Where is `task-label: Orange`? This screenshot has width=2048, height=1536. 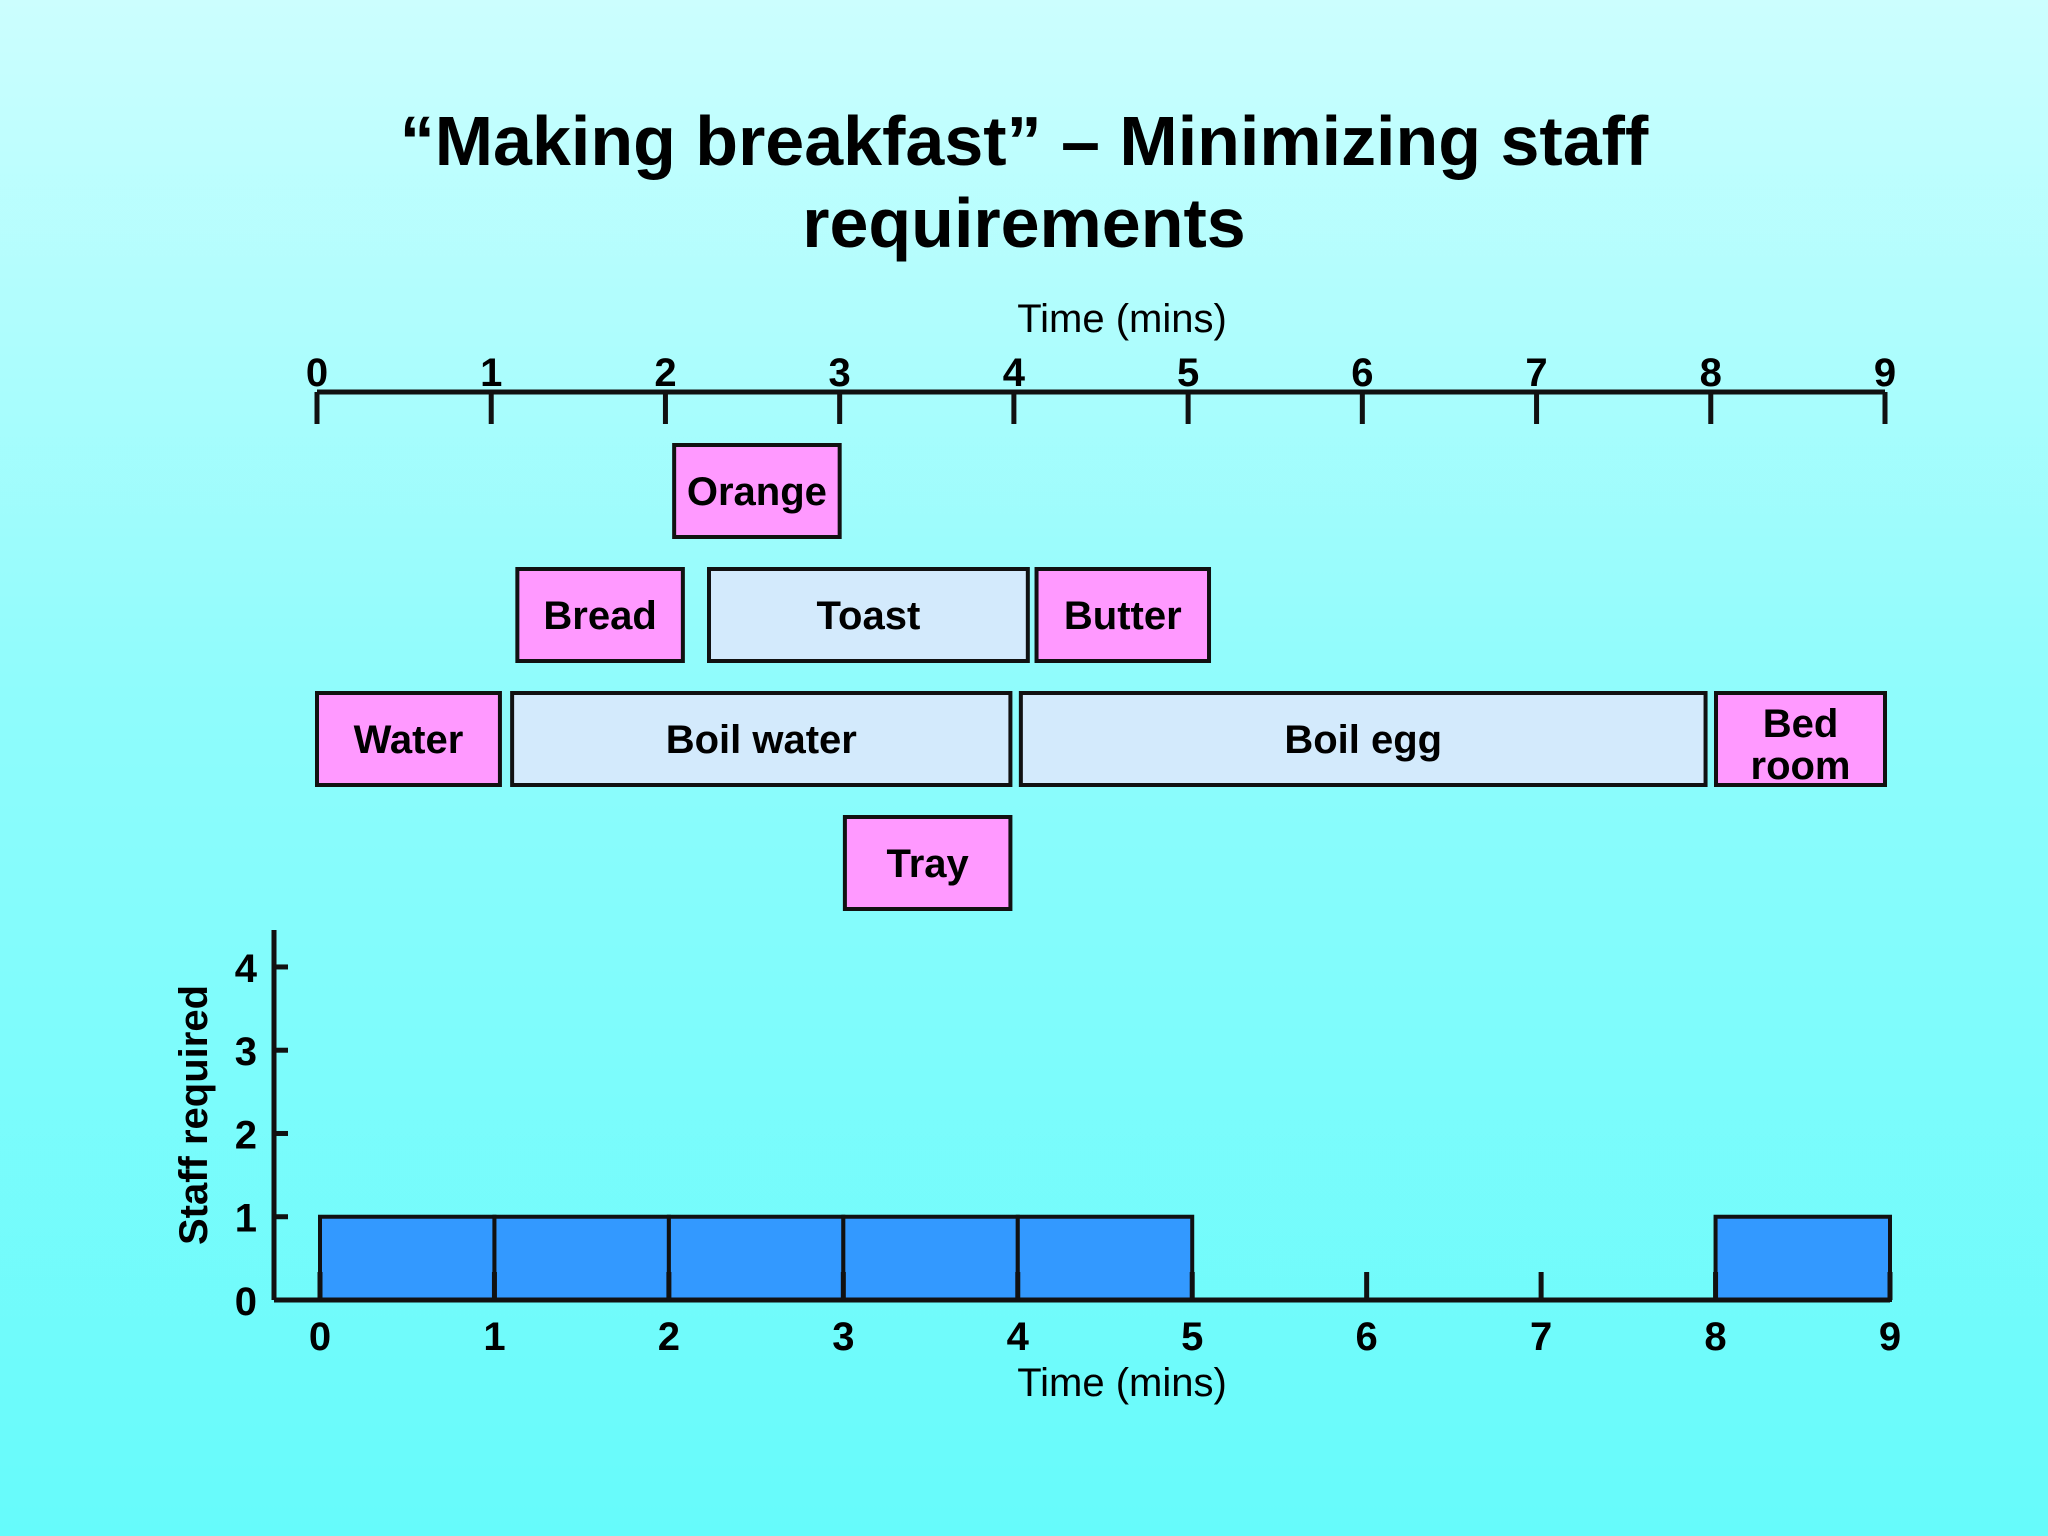
task-label: Orange is located at coordinates (757, 492).